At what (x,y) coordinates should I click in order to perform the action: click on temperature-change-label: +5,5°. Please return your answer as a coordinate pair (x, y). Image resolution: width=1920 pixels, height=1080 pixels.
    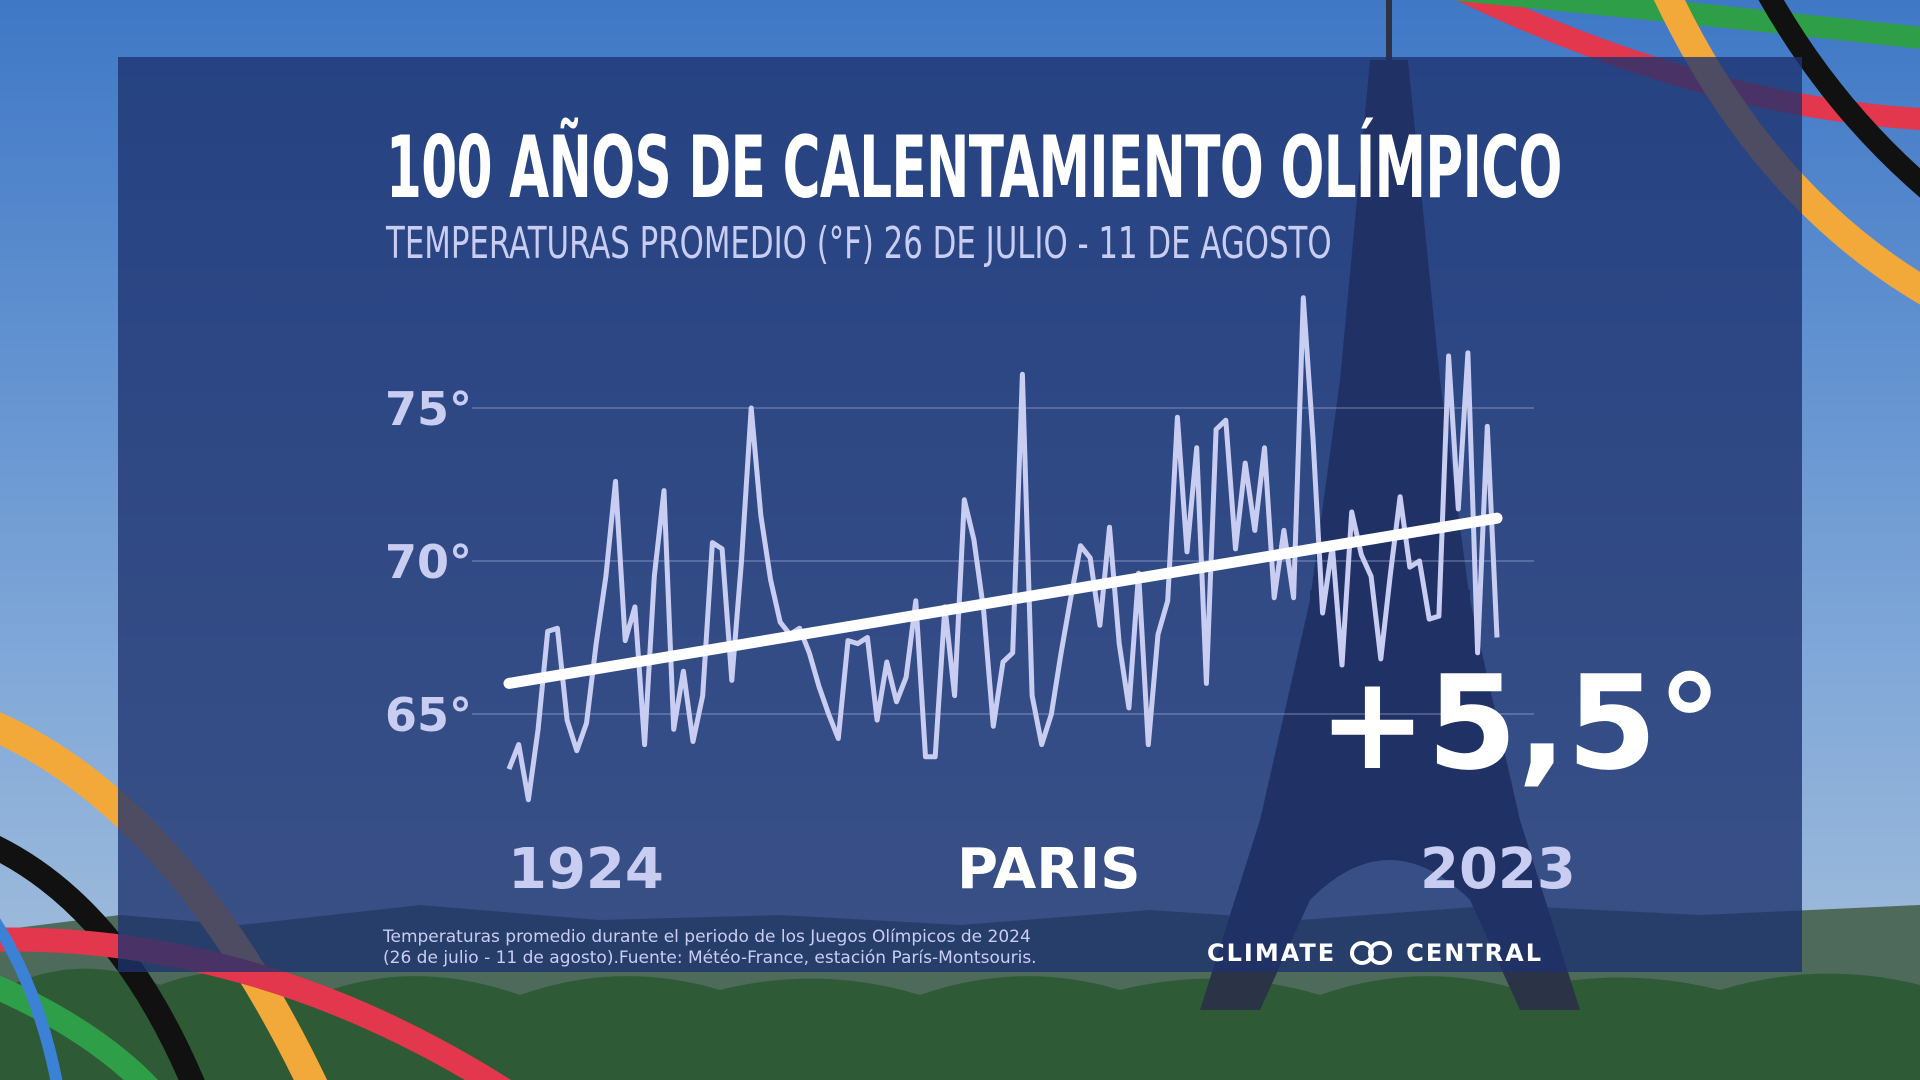
    Looking at the image, I should click on (1520, 723).